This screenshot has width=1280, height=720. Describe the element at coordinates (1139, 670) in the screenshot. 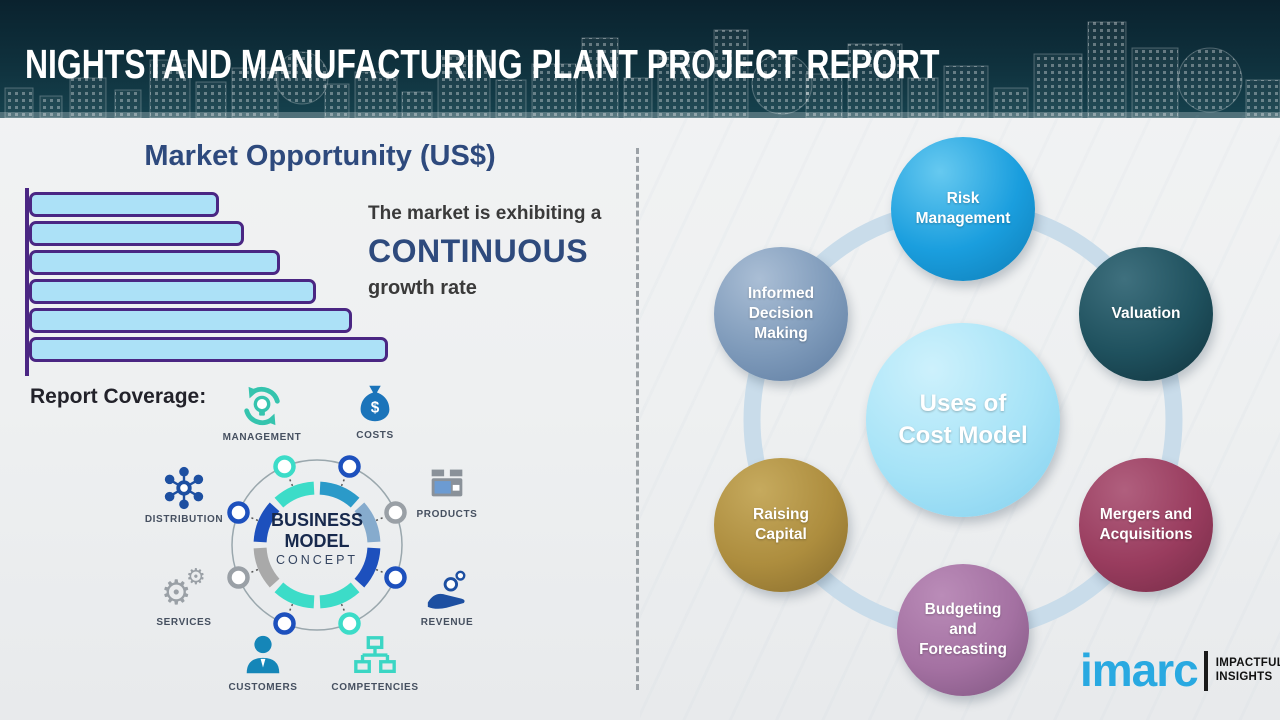

I see `imarc-wordmark: imarc` at that location.